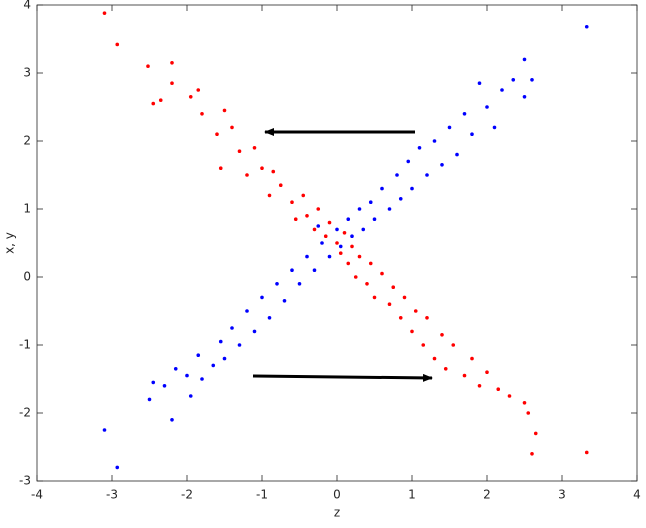 The width and height of the screenshot is (646, 528). What do you see at coordinates (637, 495) in the screenshot?
I see `x-tick-label: 4` at bounding box center [637, 495].